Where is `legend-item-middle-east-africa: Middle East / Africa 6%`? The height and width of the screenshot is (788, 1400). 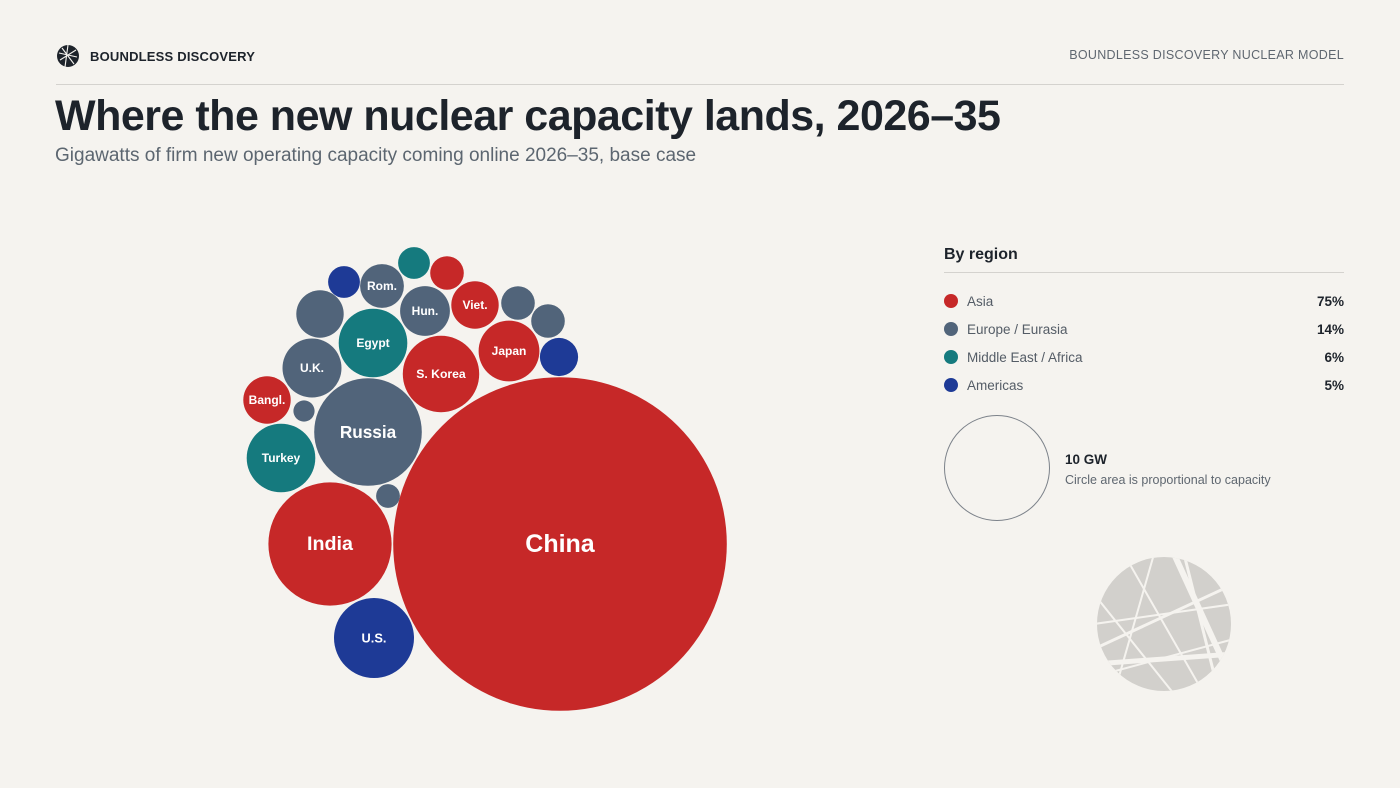 legend-item-middle-east-africa: Middle East / Africa 6% is located at coordinates (1144, 357).